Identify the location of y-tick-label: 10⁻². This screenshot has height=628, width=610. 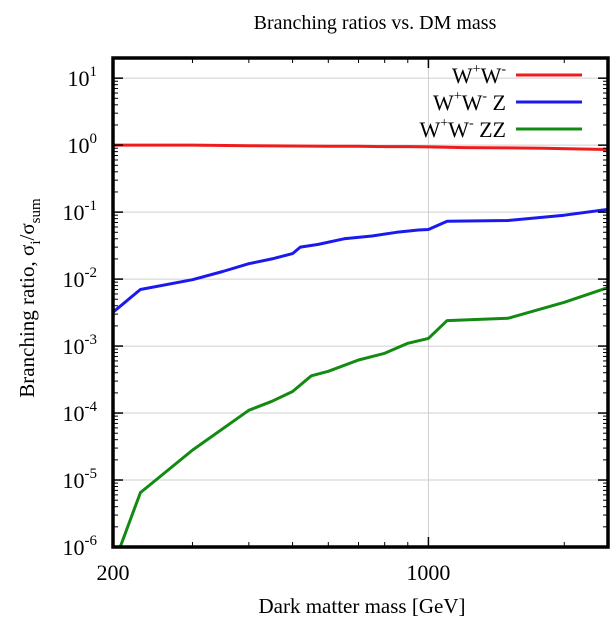
(80, 278).